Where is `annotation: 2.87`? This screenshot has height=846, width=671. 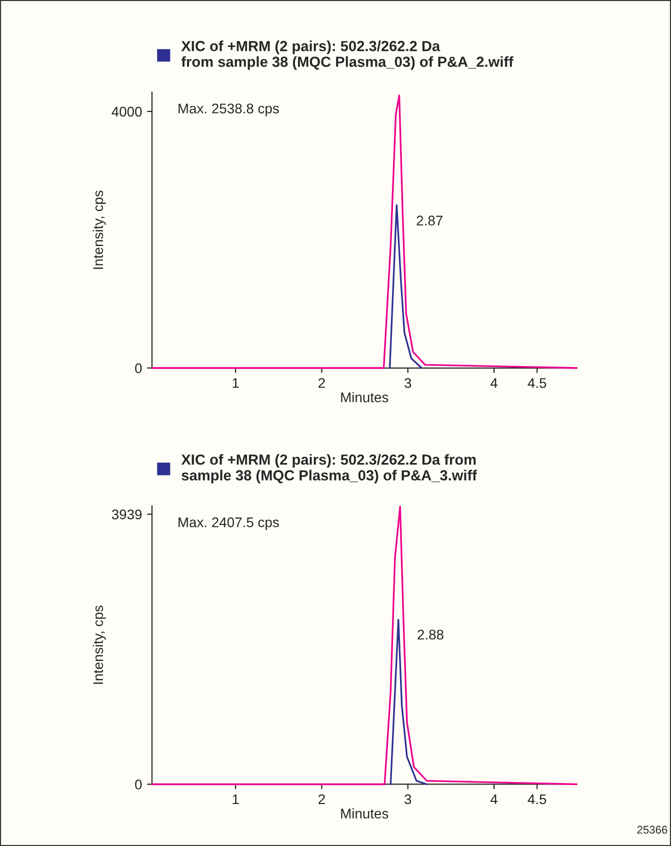 annotation: 2.87 is located at coordinates (429, 221).